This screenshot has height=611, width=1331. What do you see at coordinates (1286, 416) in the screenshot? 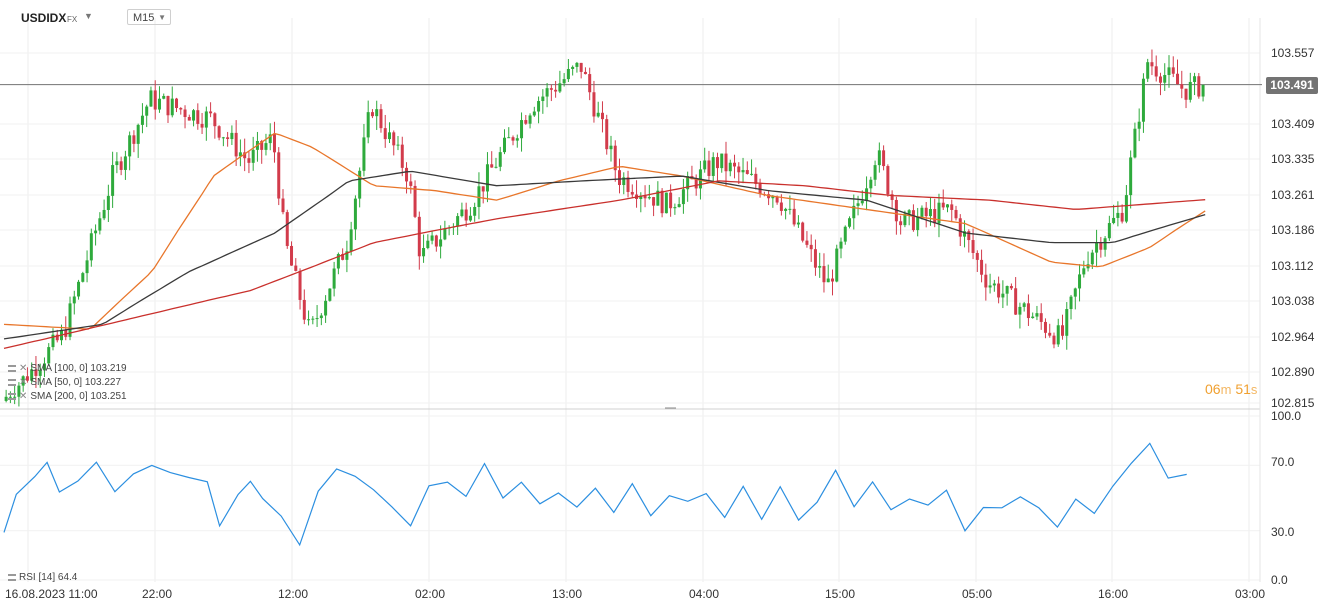
I see `rsi-axis-label: 100.0` at bounding box center [1286, 416].